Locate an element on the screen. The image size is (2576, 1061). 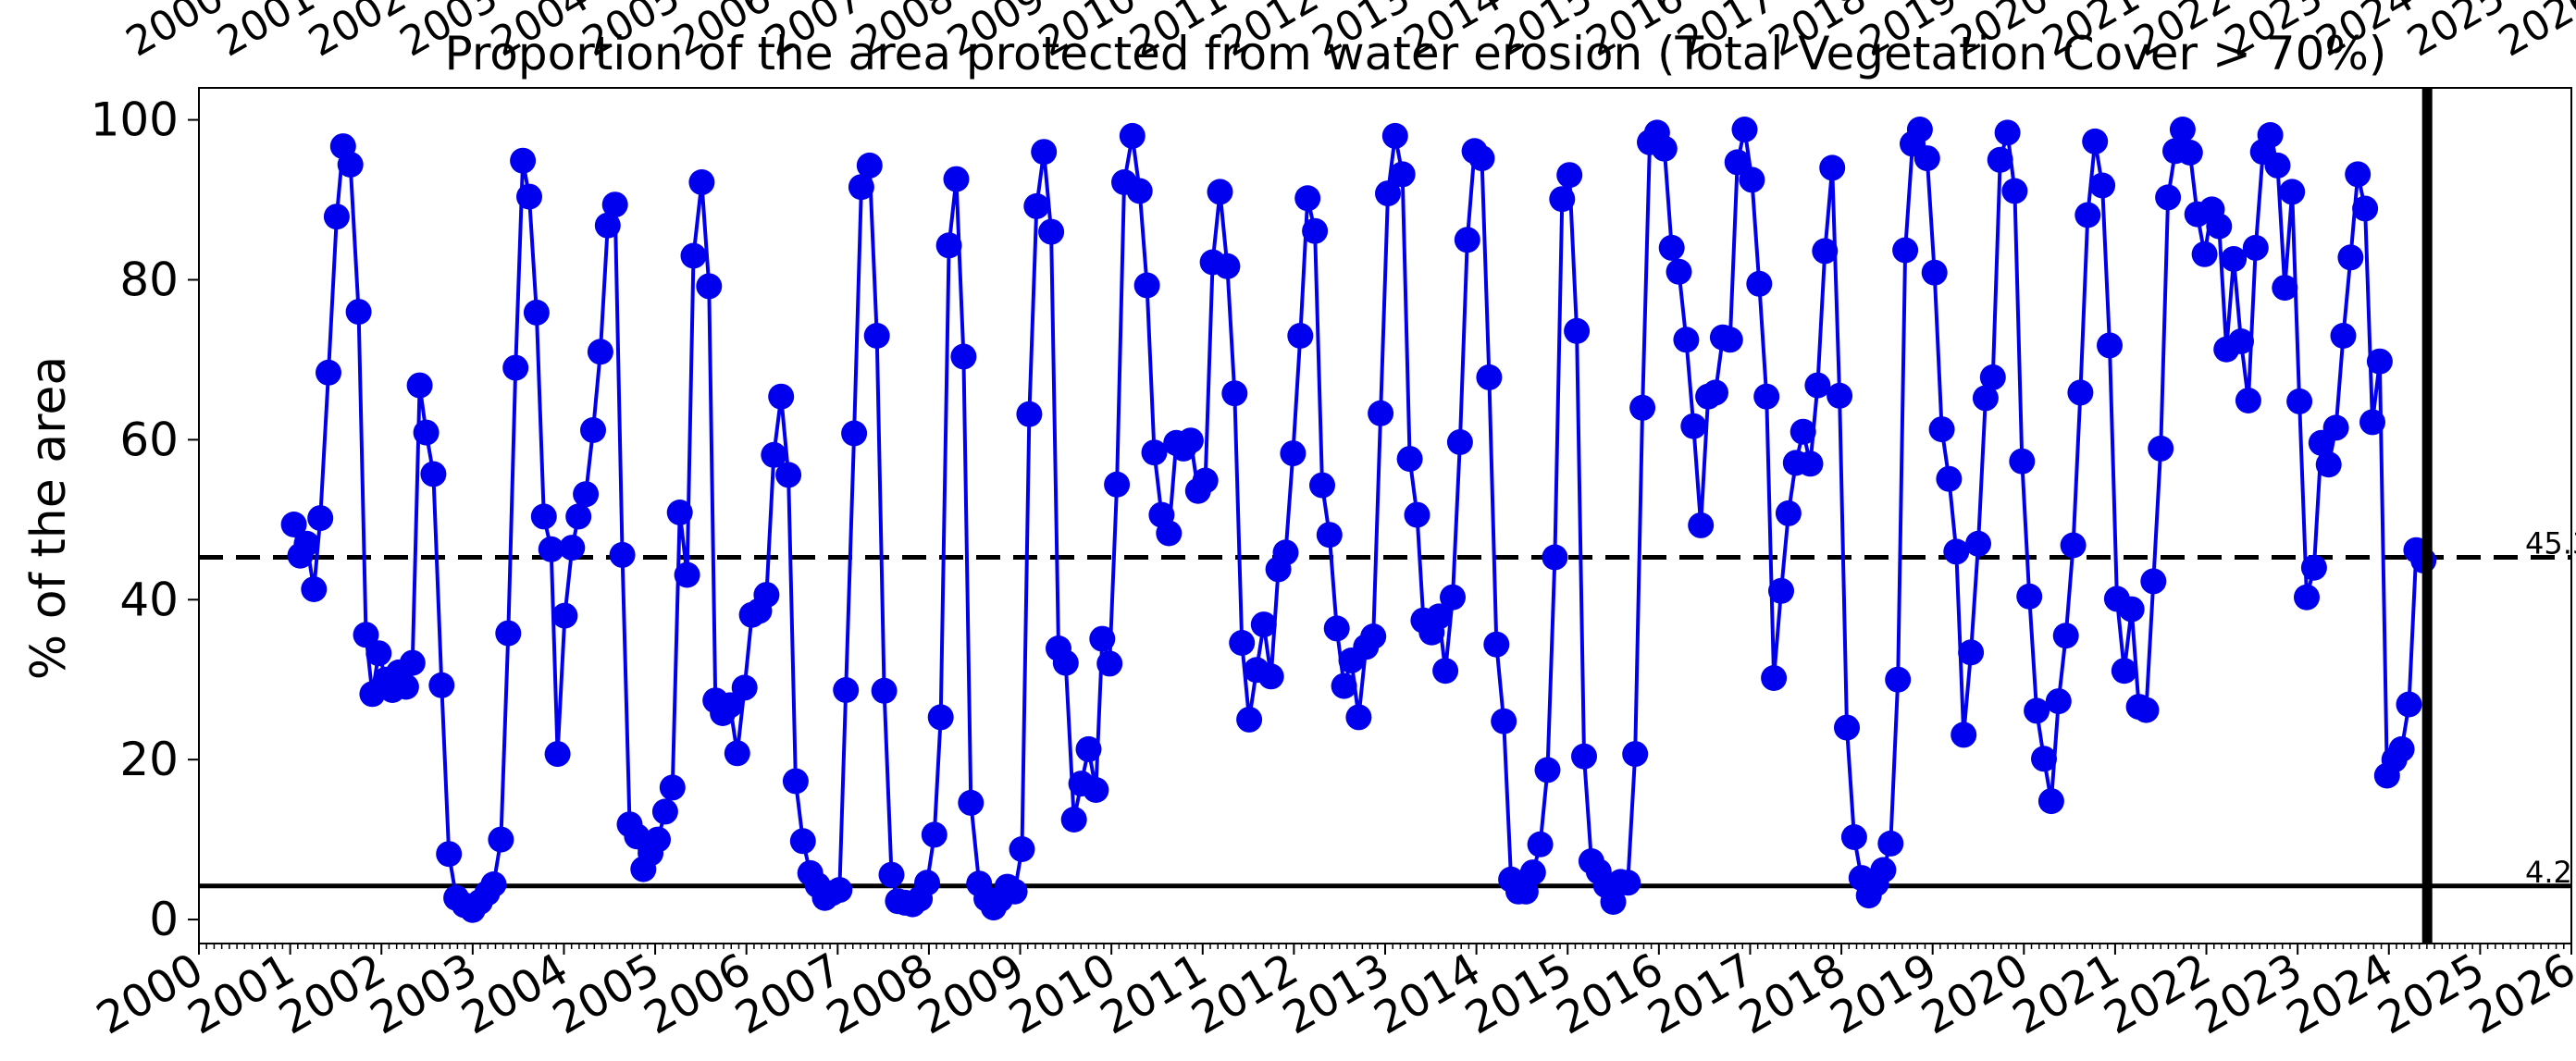
y-tick-label: 100 is located at coordinates (135, 120).